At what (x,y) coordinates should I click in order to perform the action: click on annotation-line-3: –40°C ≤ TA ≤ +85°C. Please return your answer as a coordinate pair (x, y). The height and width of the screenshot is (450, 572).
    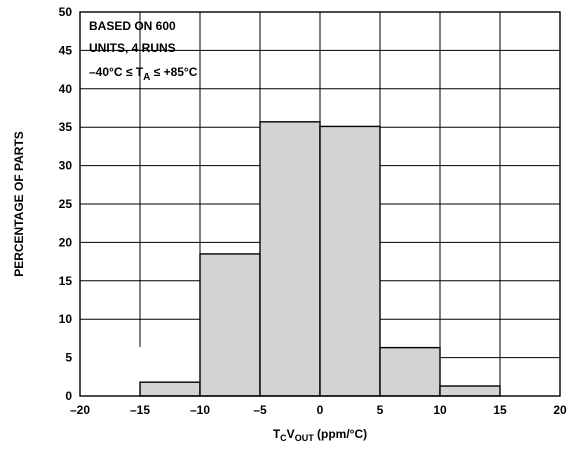
    Looking at the image, I should click on (143, 74).